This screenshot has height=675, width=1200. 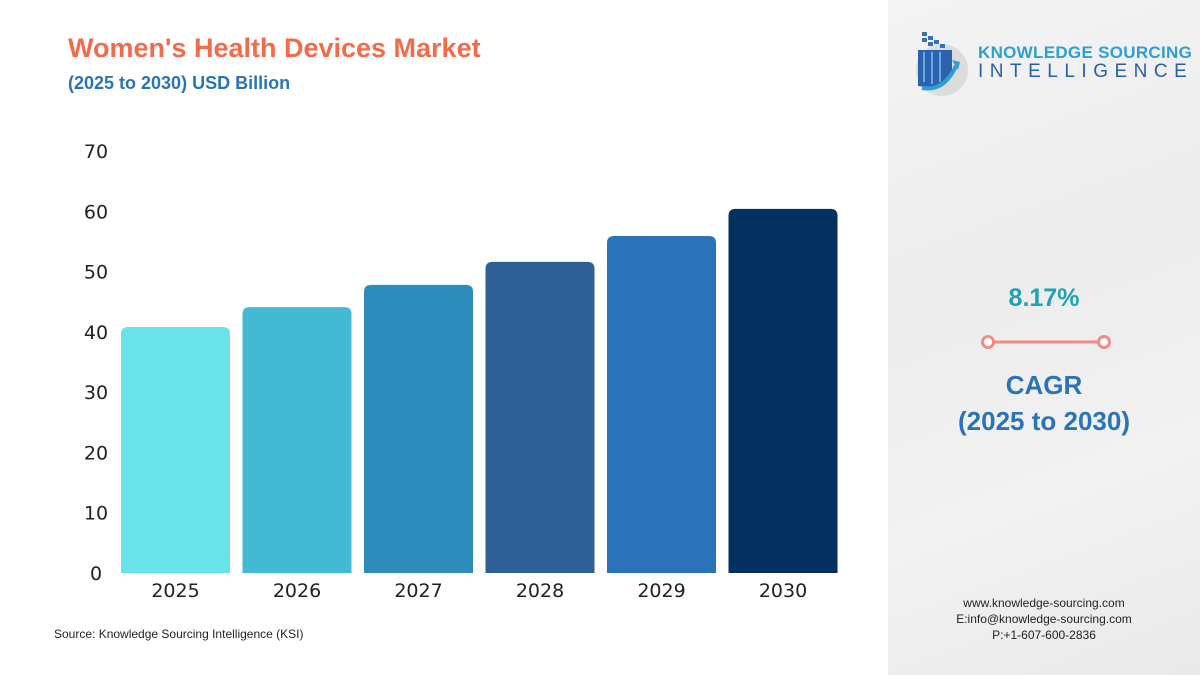 What do you see at coordinates (1044, 298) in the screenshot?
I see `cagr-value: 8.17%` at bounding box center [1044, 298].